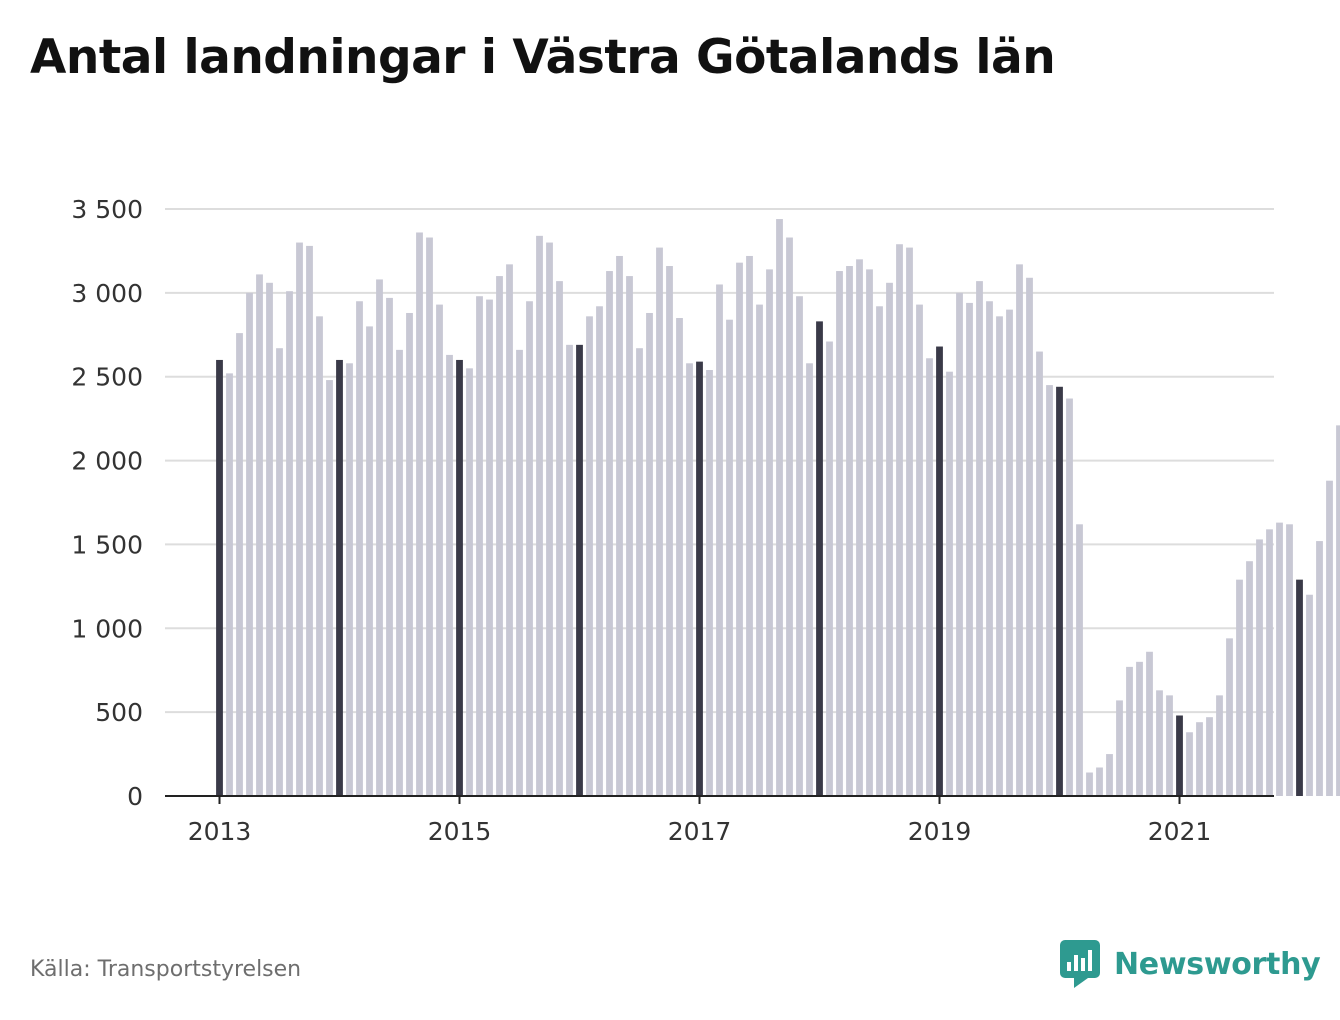  I want to click on newsworthy-logo: Newsworthy, so click(1190, 964).